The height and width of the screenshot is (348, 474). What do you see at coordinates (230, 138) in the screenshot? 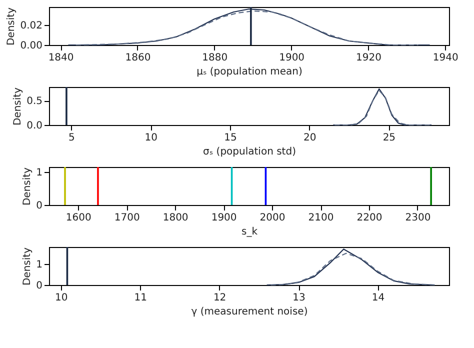
I see `x-tick-label: 15` at bounding box center [230, 138].